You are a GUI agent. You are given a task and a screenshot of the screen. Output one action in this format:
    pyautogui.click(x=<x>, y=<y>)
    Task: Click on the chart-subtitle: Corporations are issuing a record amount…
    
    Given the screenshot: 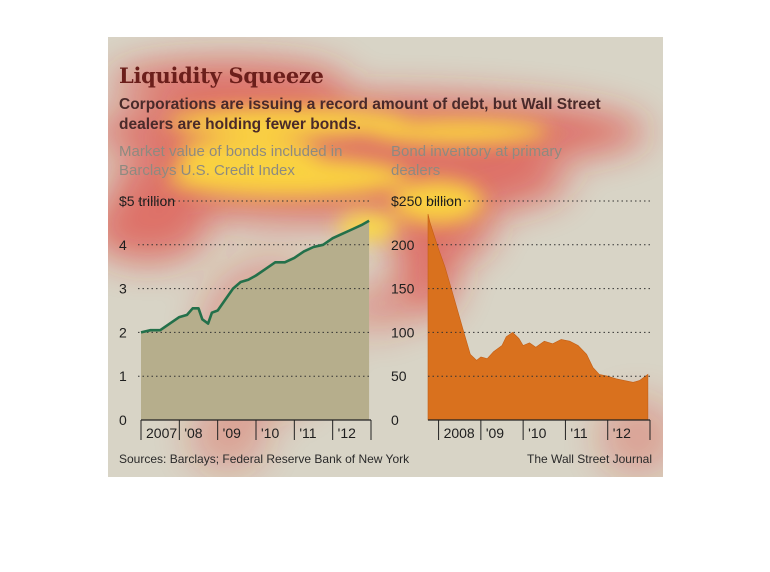 What is the action you would take?
    pyautogui.click(x=360, y=114)
    